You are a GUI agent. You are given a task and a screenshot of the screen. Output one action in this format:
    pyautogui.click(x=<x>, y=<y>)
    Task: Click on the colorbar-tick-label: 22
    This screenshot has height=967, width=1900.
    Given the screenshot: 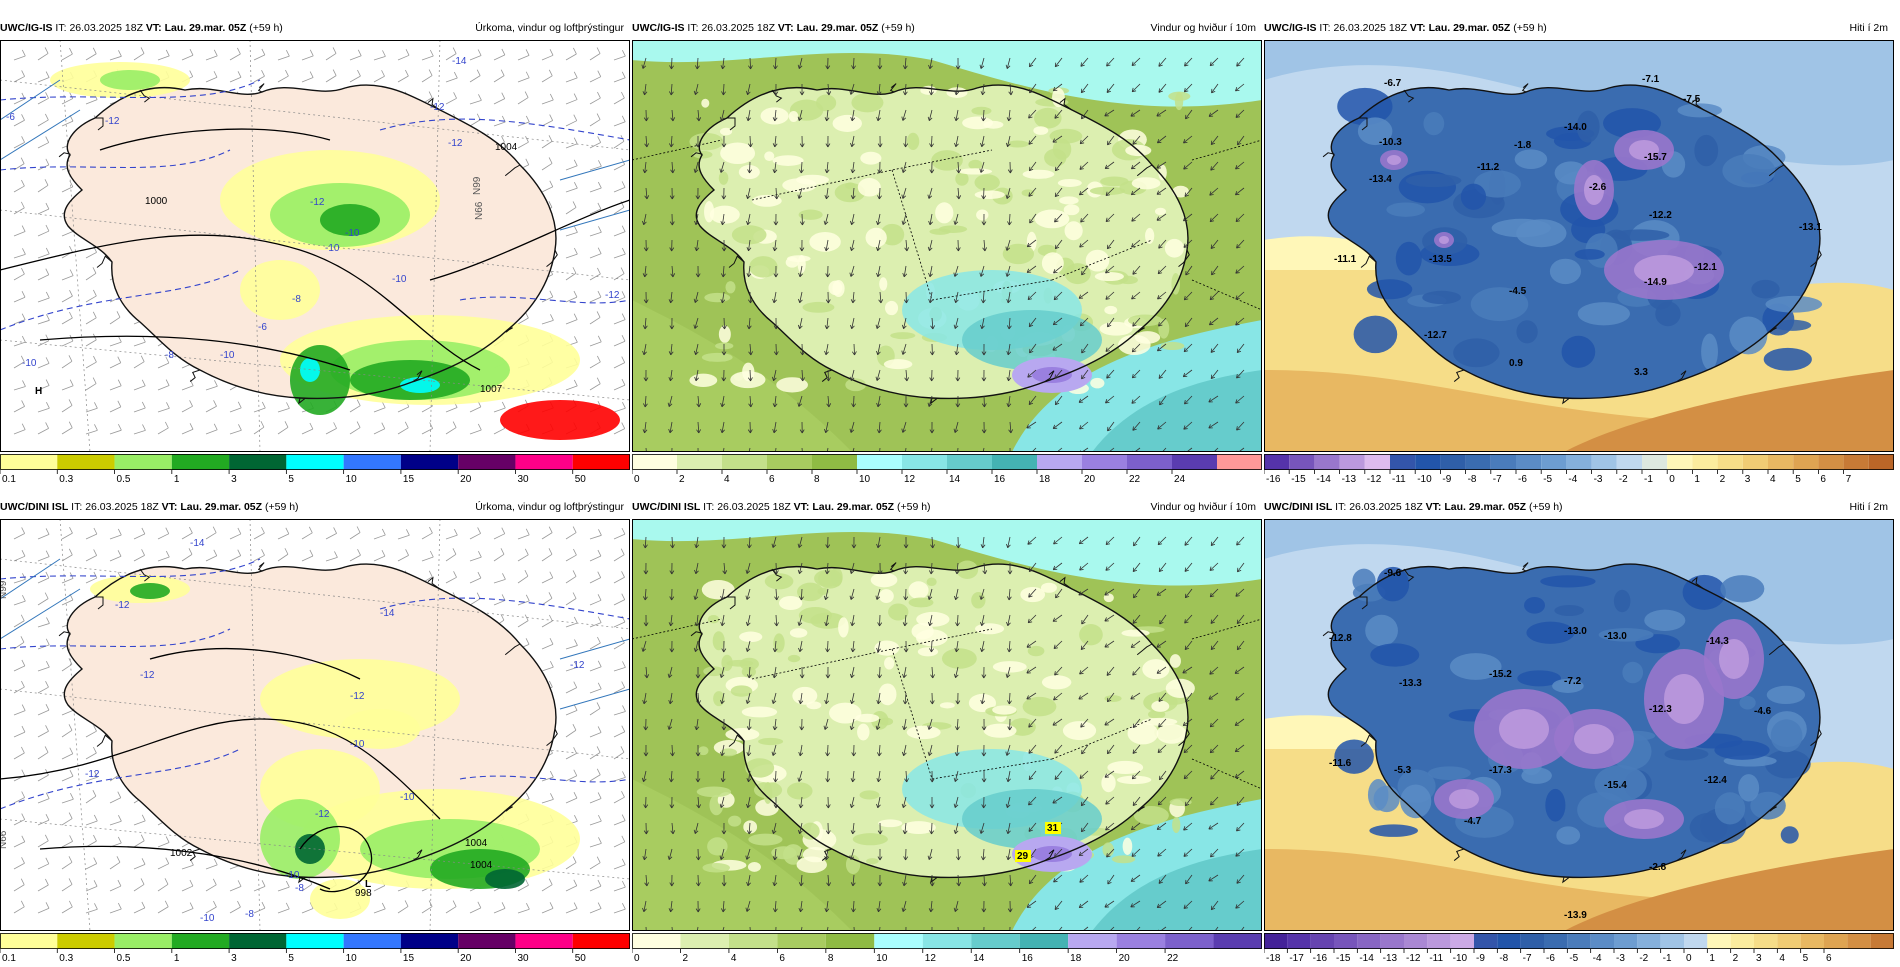 What is the action you would take?
    pyautogui.click(x=1173, y=958)
    